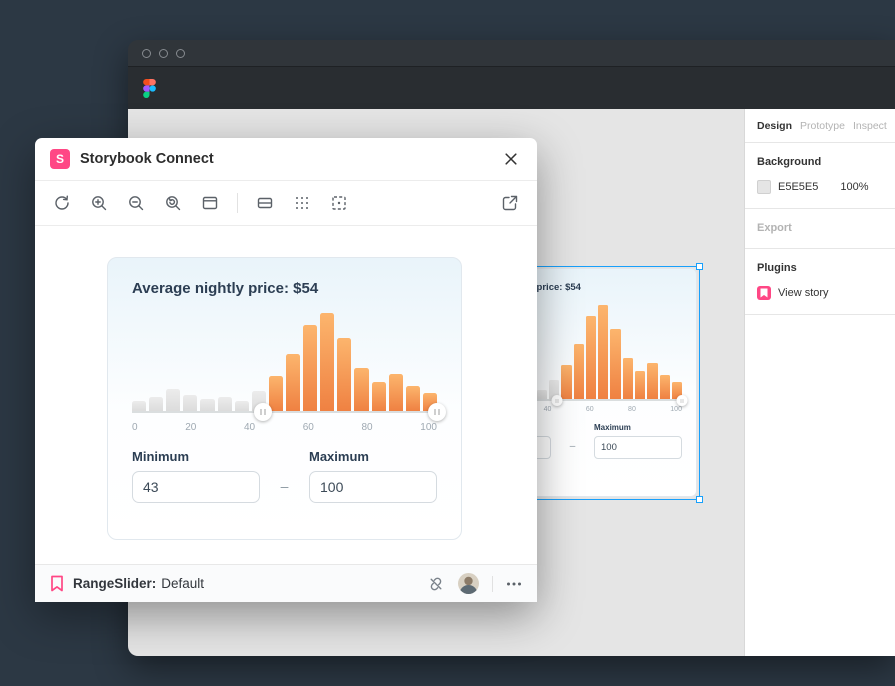  Describe the element at coordinates (210, 203) in the screenshot. I see `panel-layout-button` at that location.